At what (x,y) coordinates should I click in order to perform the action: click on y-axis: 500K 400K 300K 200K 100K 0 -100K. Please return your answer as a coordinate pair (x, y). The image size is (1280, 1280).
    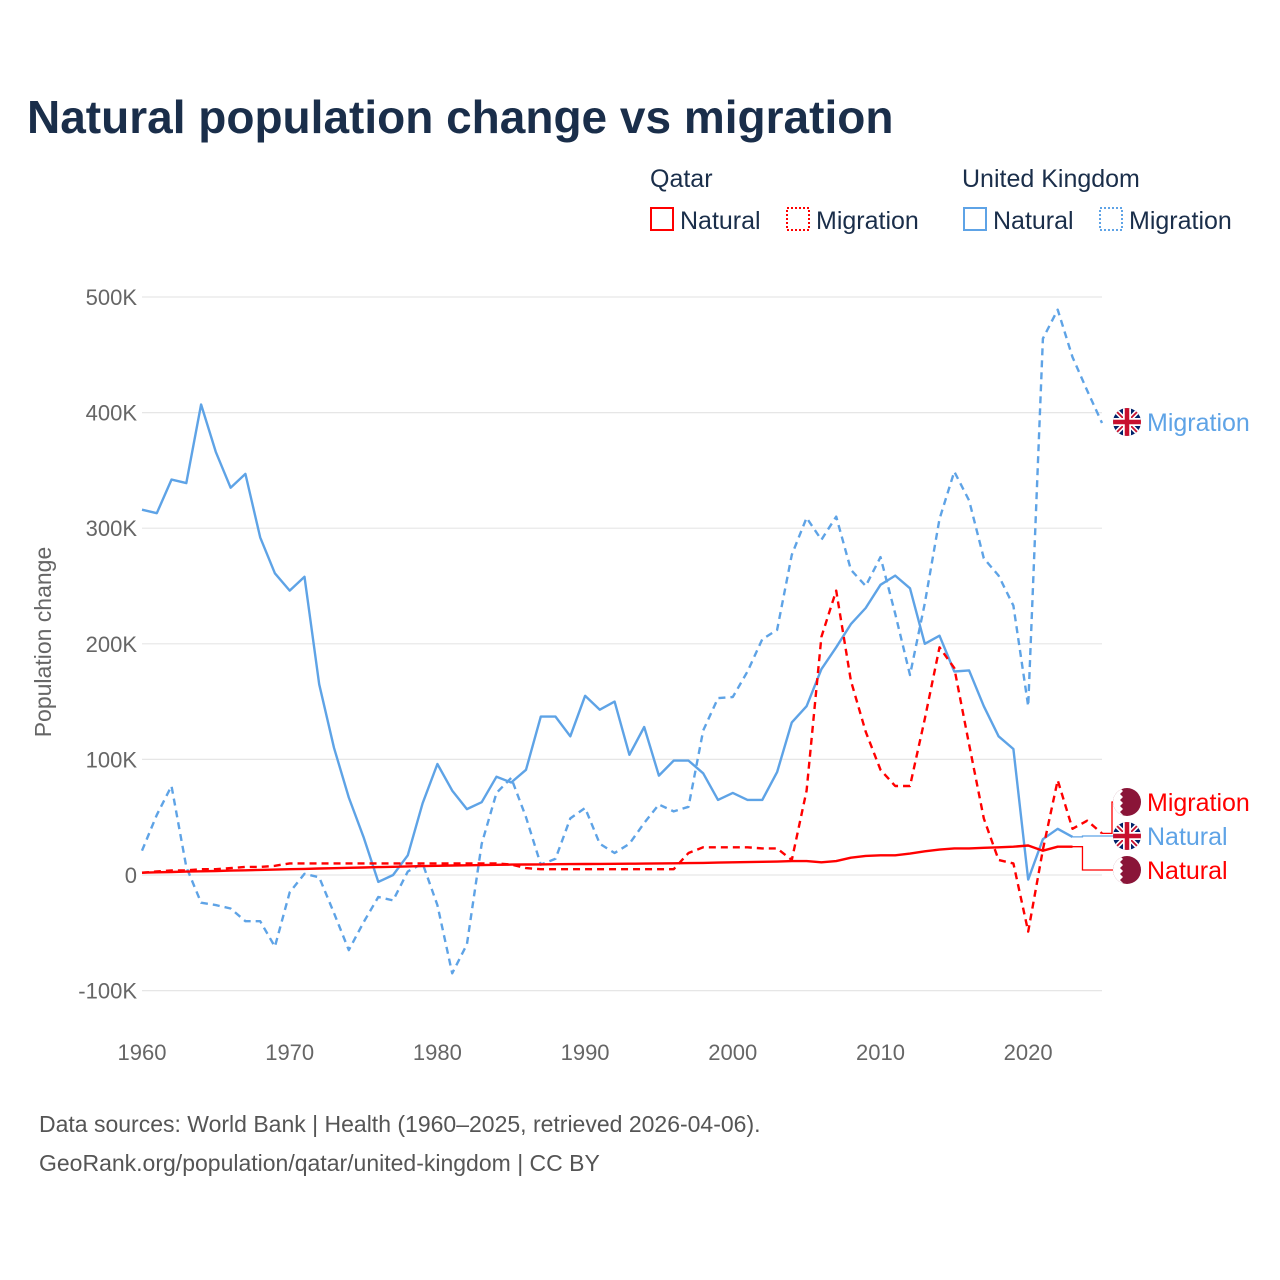
    Looking at the image, I should click on (107, 644).